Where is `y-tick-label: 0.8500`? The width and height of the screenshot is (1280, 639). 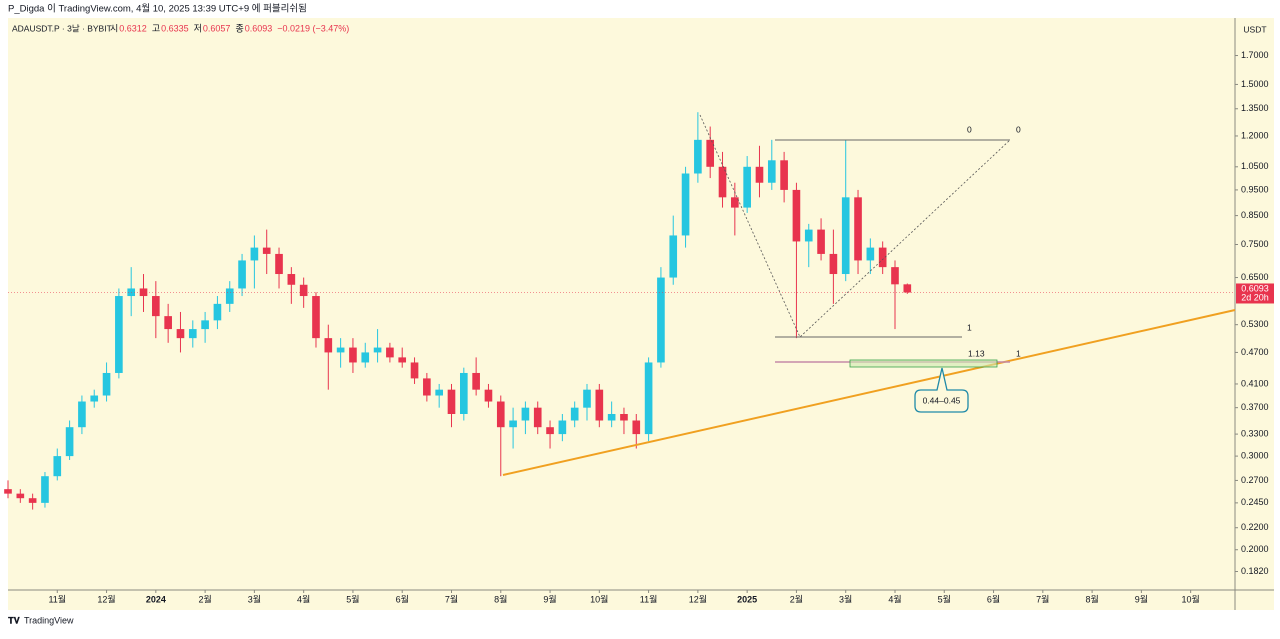 y-tick-label: 0.8500 is located at coordinates (1255, 215).